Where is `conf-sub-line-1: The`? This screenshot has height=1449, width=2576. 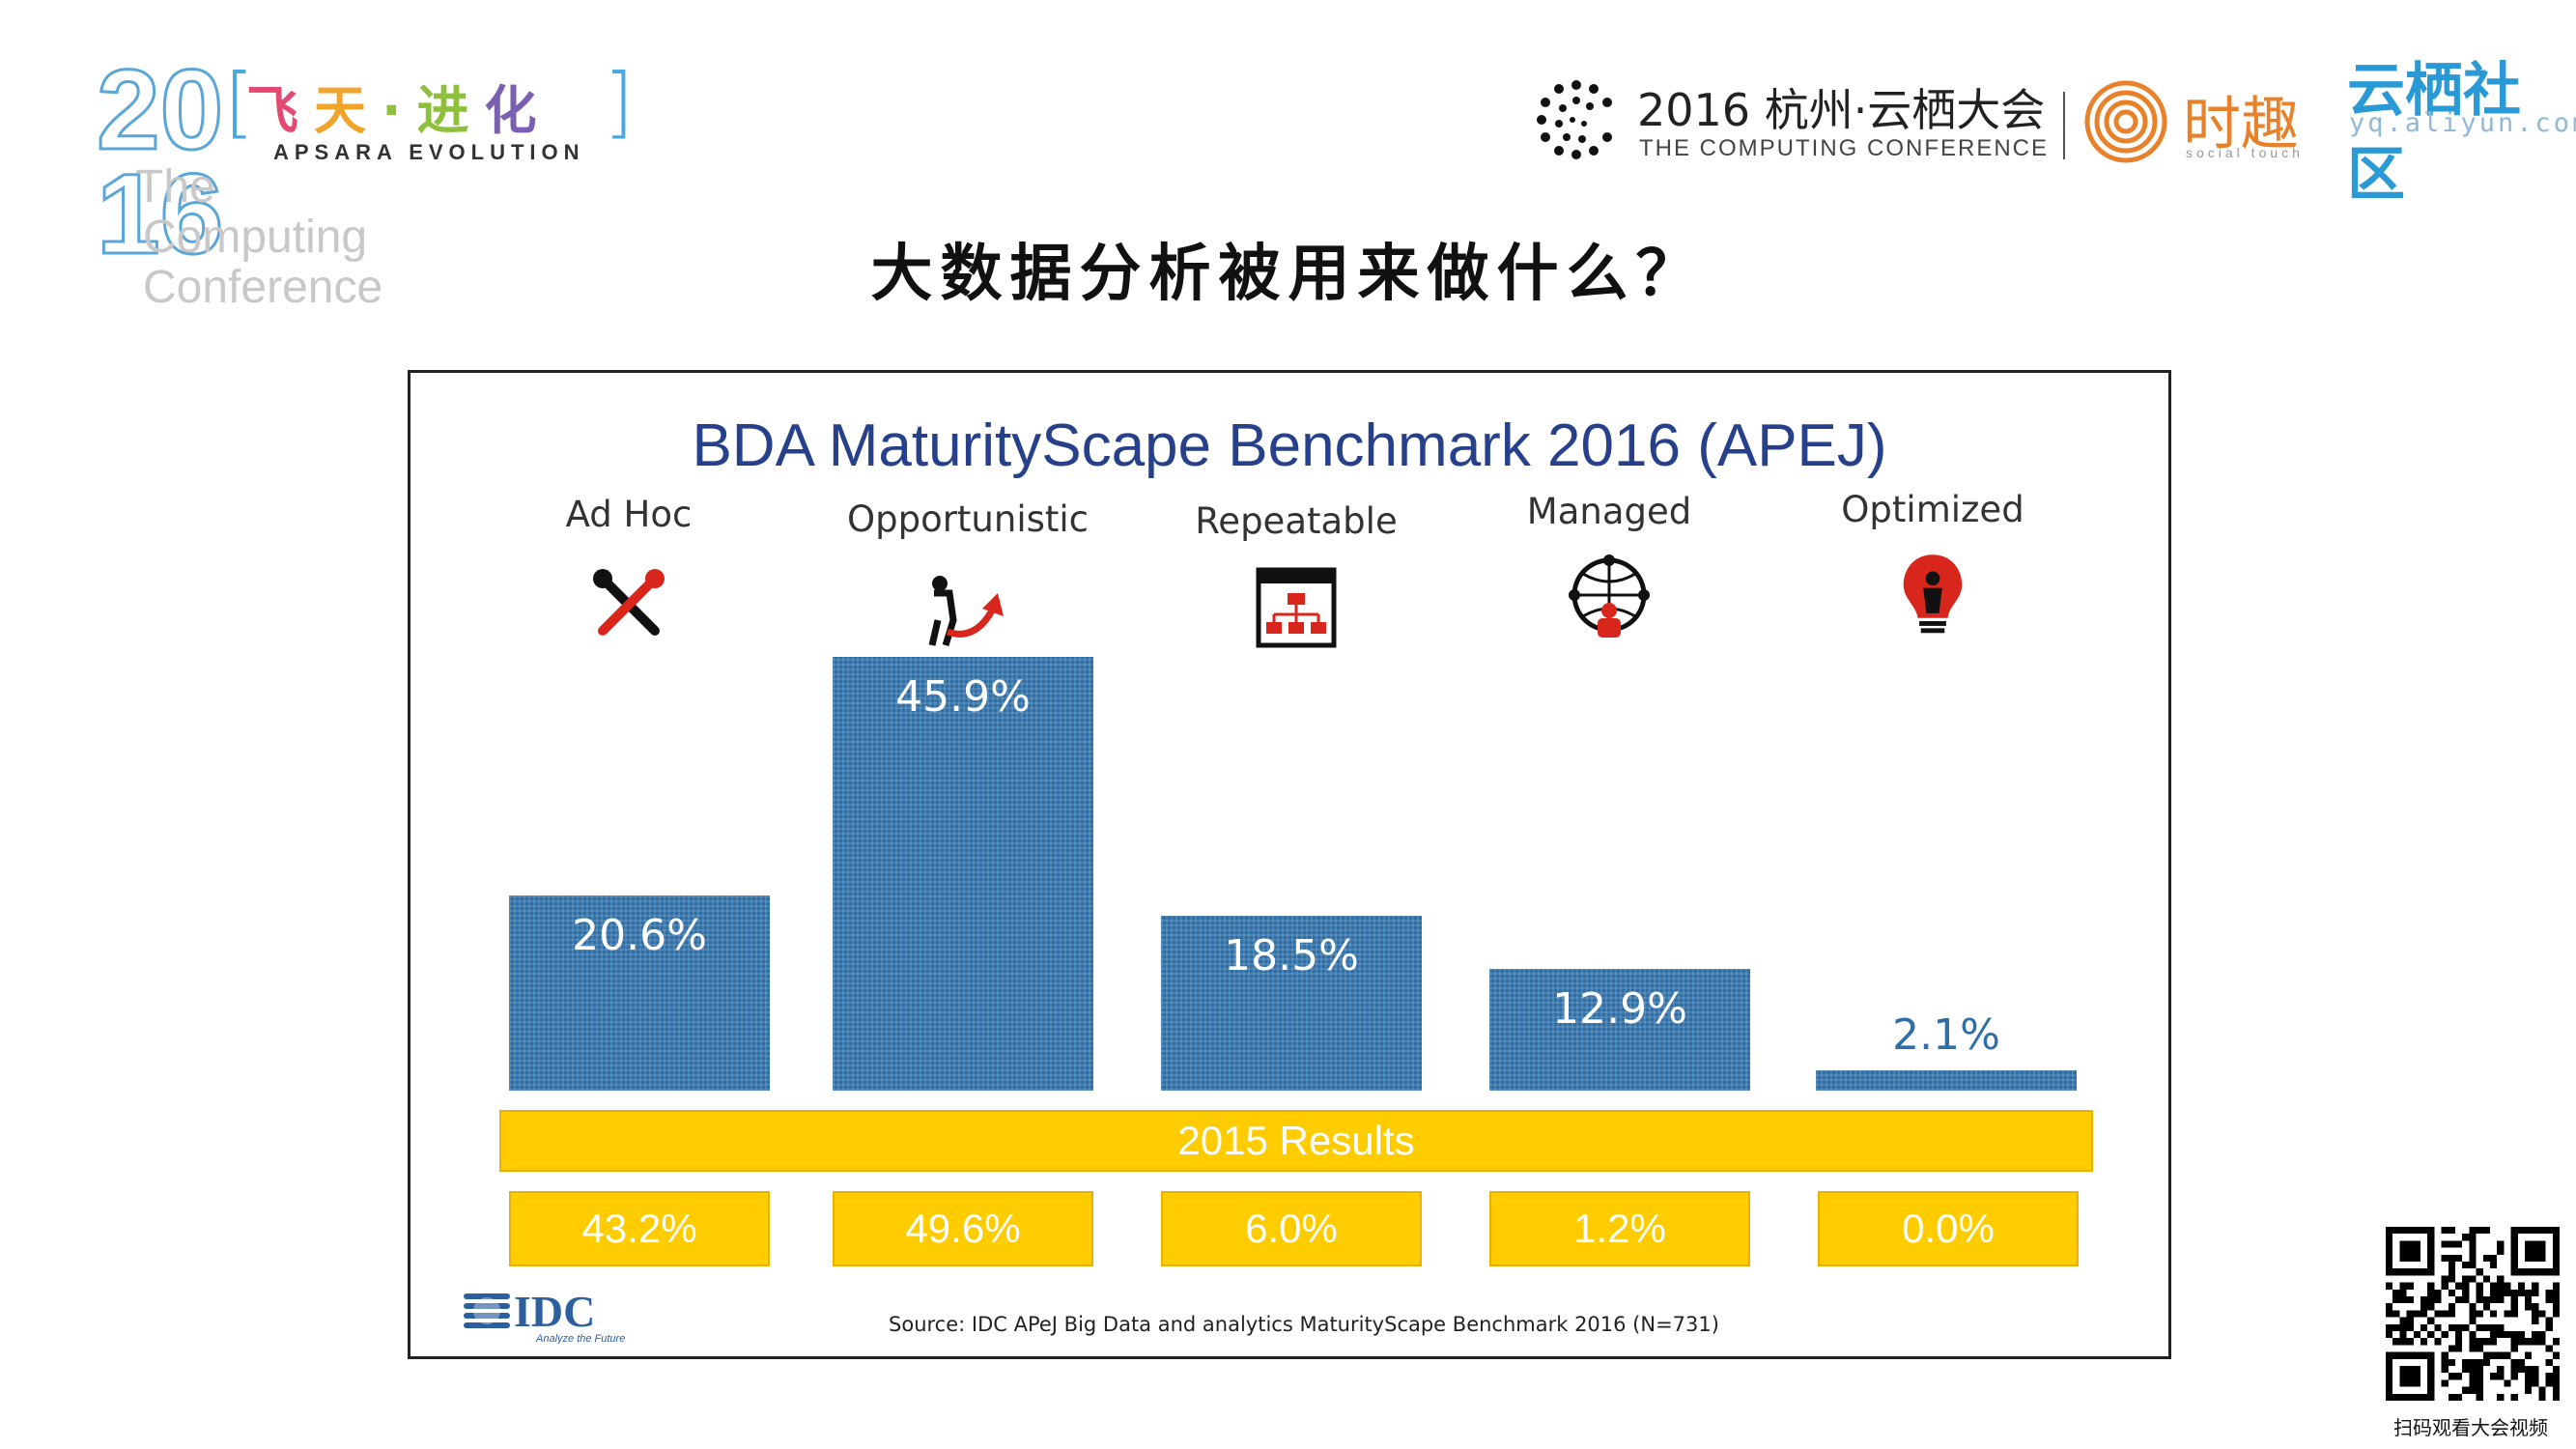
conf-sub-line-1: The is located at coordinates (175, 187).